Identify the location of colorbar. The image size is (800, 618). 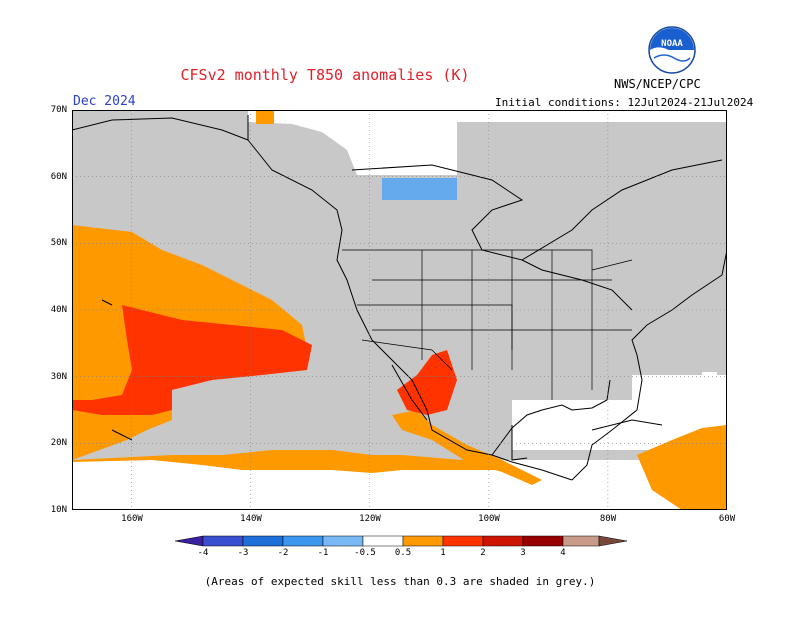
(401, 541).